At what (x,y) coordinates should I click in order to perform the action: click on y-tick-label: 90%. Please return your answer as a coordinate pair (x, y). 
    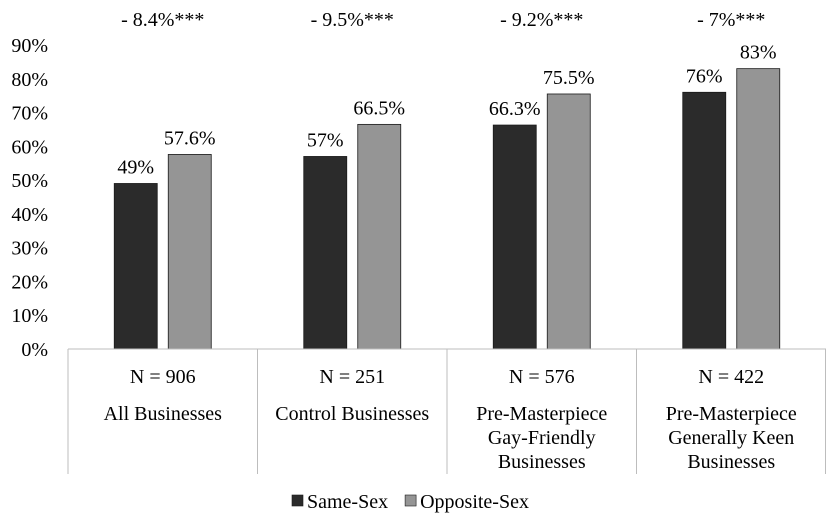
    Looking at the image, I should click on (29, 46).